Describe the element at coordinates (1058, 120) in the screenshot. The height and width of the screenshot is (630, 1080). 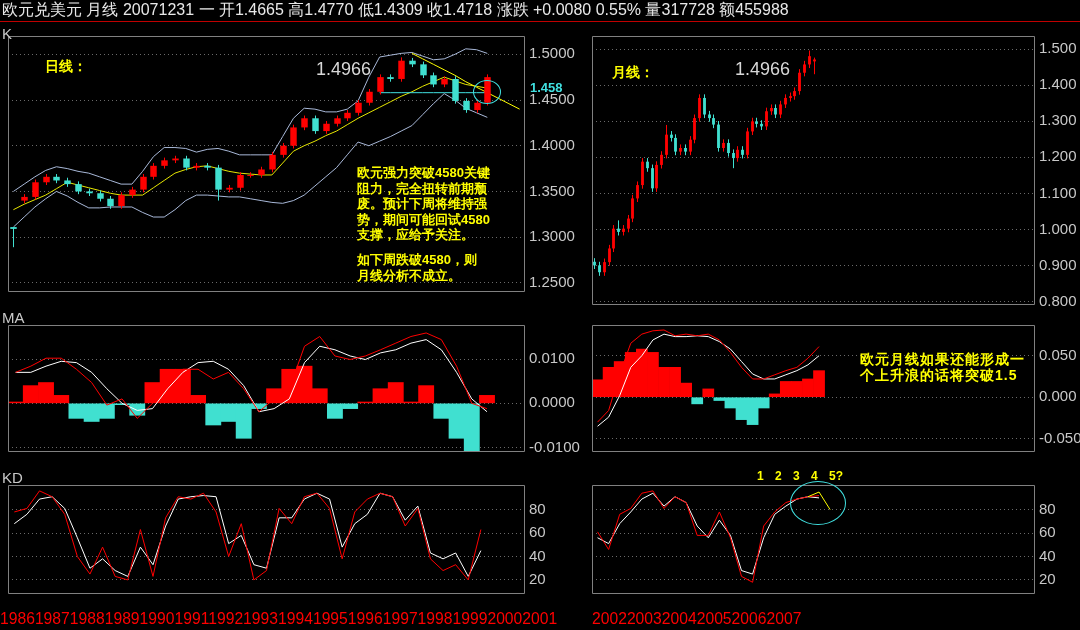
I see `y-tick-label: 1.300` at that location.